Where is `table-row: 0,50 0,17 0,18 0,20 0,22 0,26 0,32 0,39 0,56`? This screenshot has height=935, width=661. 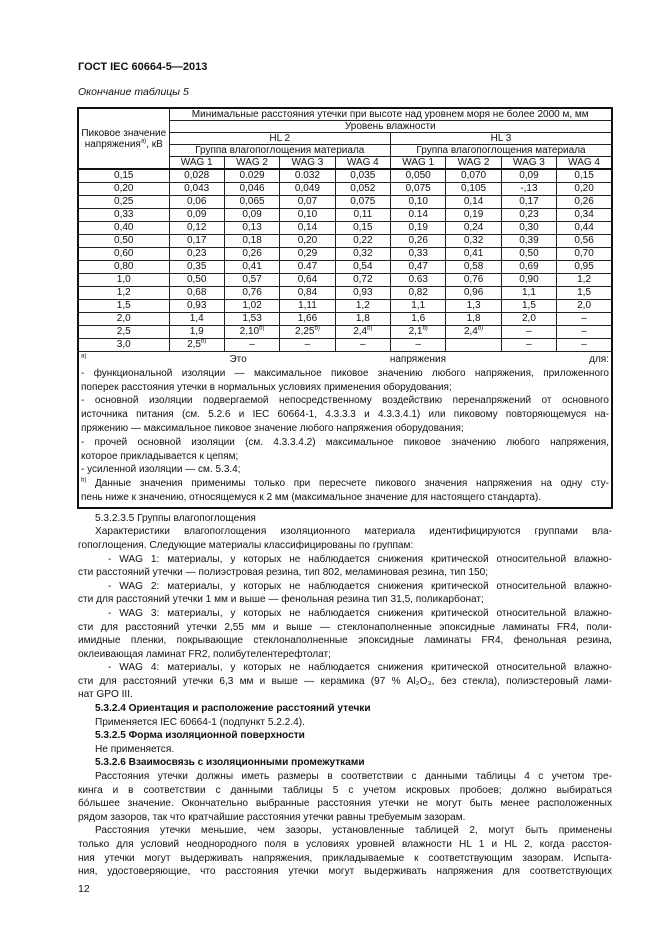 table-row: 0,50 0,17 0,18 0,20 0,22 0,26 0,32 0,39 0,56 is located at coordinates (345, 241).